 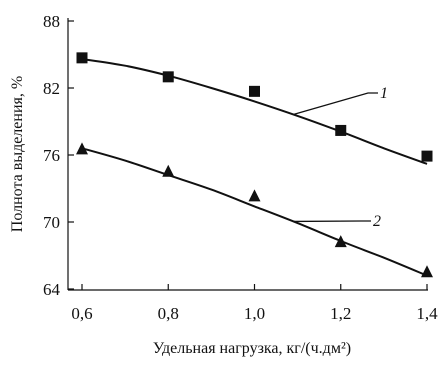 What do you see at coordinates (340, 157) in the screenshot?
I see `curve-labels: 12` at bounding box center [340, 157].